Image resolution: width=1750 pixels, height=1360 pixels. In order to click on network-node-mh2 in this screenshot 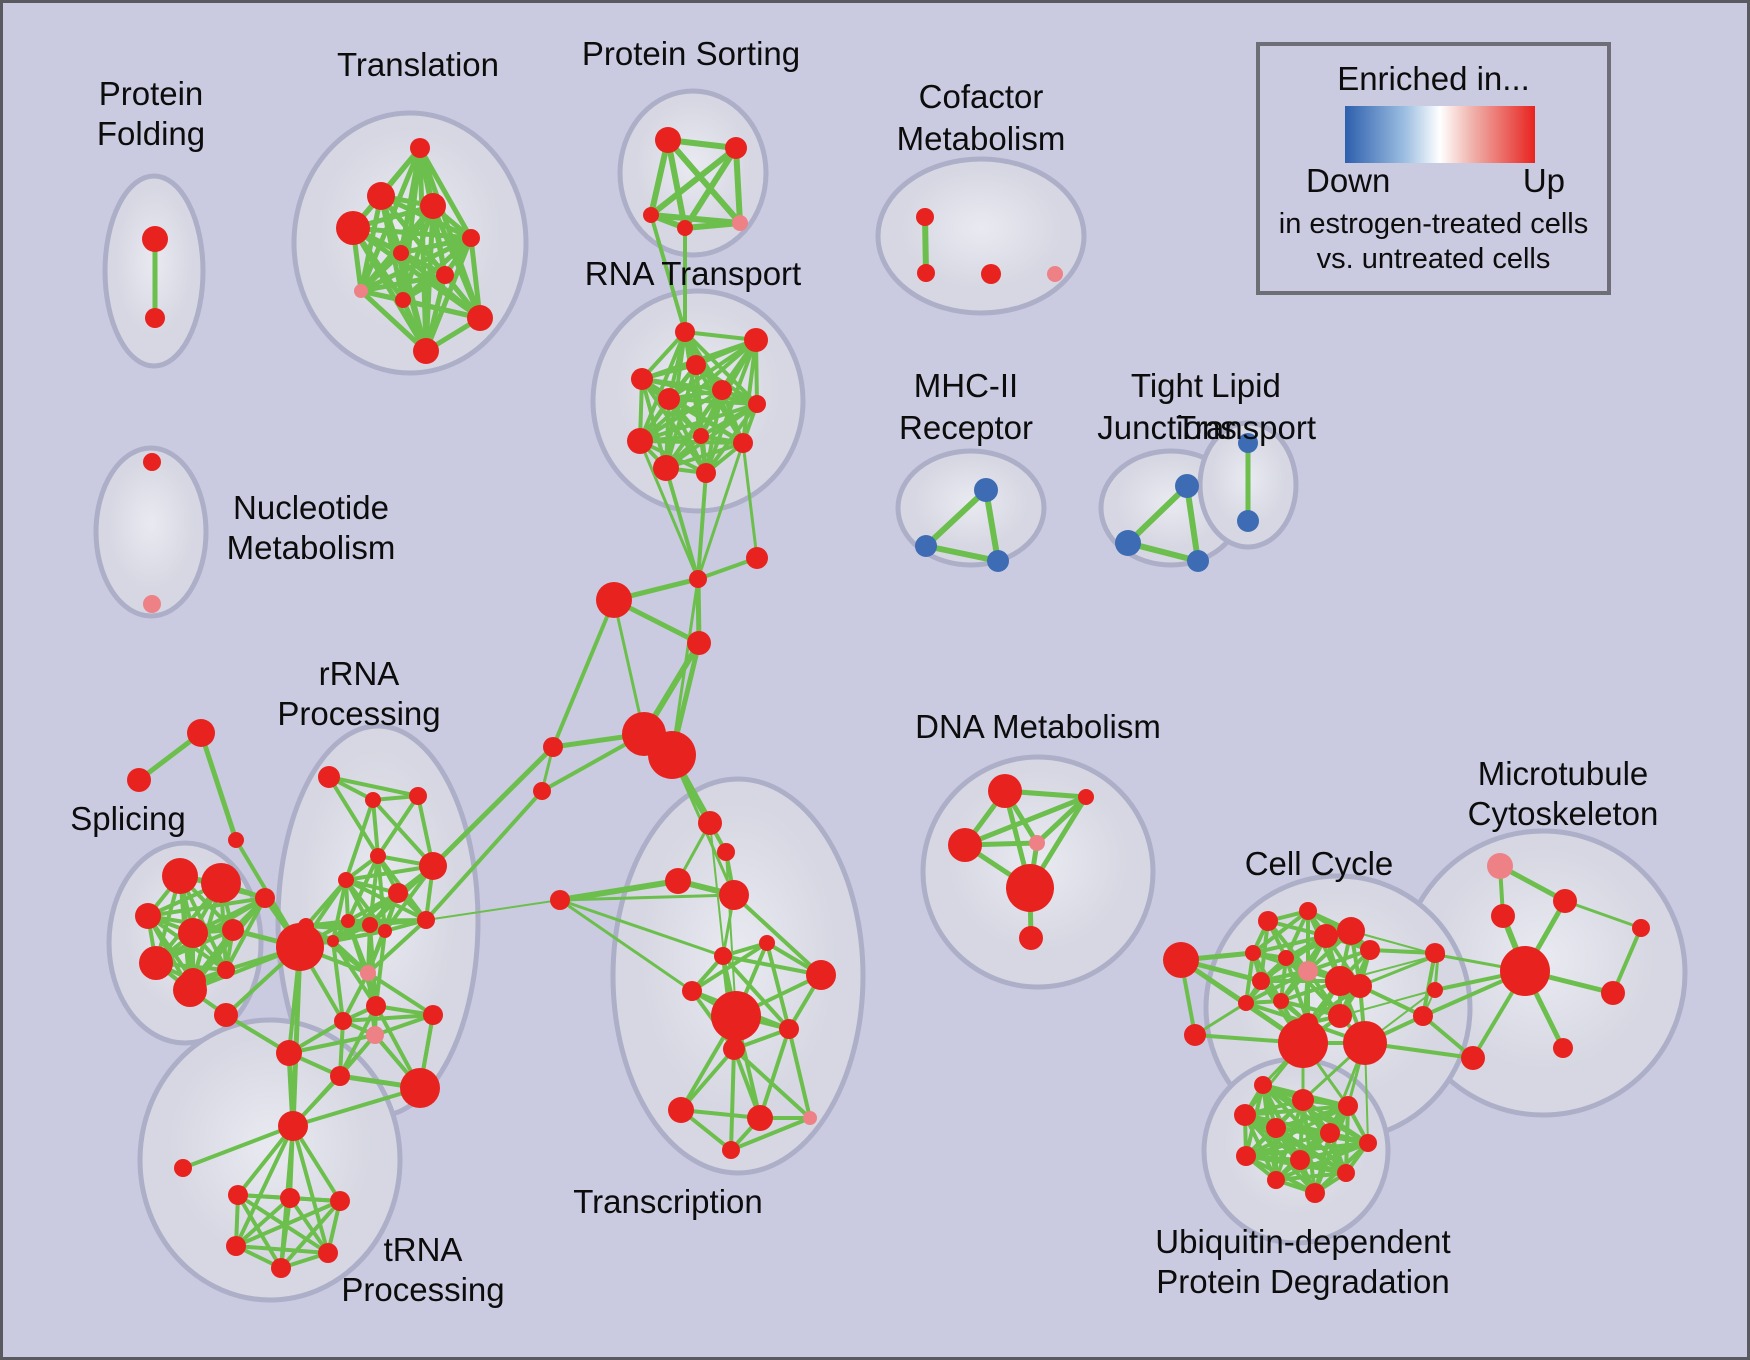, I will do `click(926, 546)`.